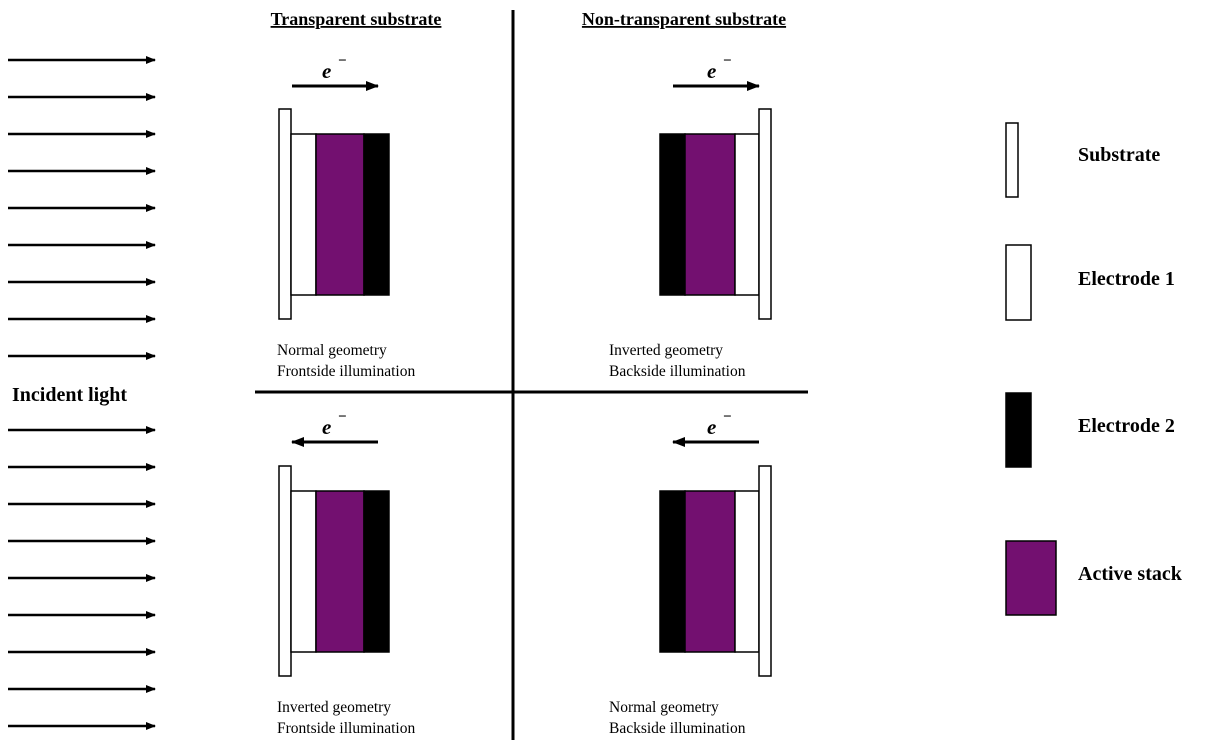  I want to click on legend-swatch-substrate, so click(1012, 160).